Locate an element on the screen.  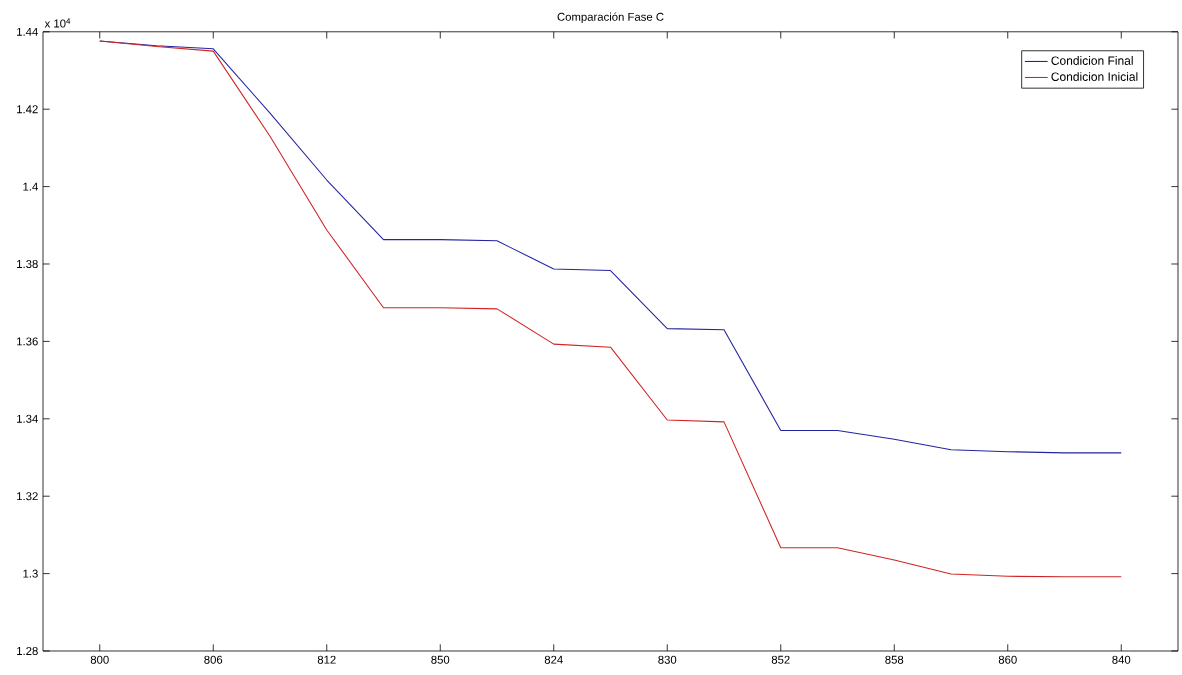
x-tick-label: 860 is located at coordinates (1007, 659).